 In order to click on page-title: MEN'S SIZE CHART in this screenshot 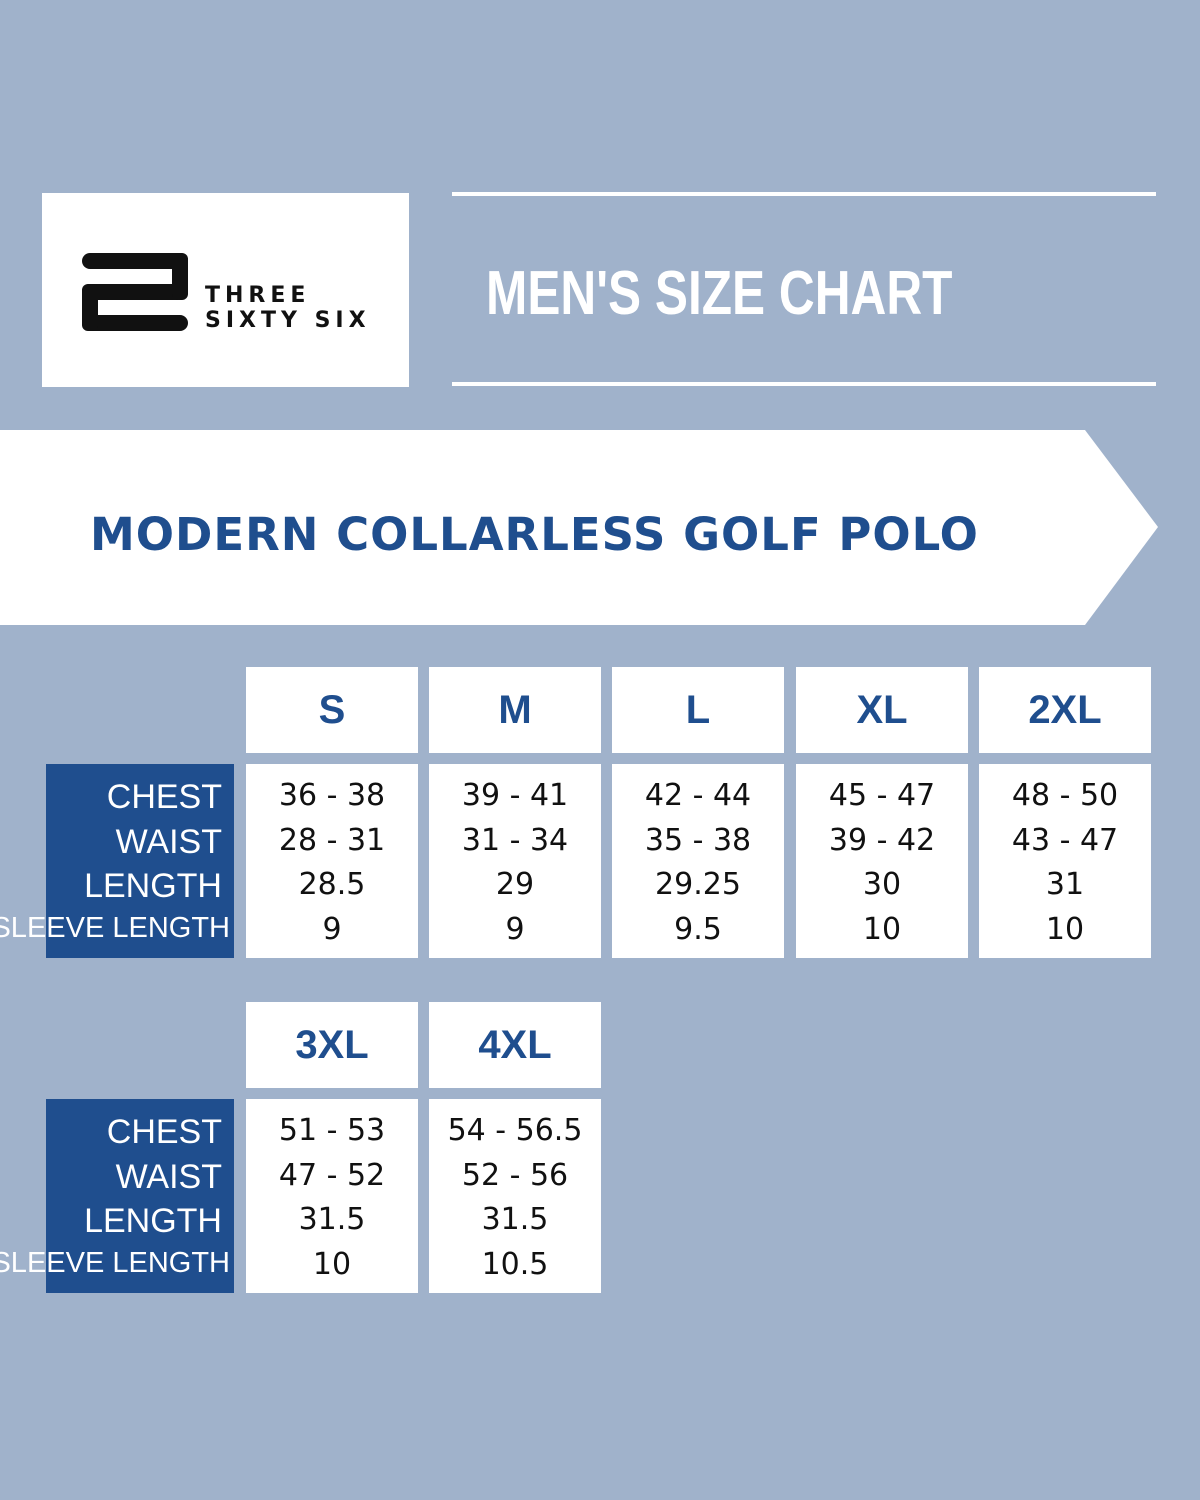, I will do `click(719, 293)`.